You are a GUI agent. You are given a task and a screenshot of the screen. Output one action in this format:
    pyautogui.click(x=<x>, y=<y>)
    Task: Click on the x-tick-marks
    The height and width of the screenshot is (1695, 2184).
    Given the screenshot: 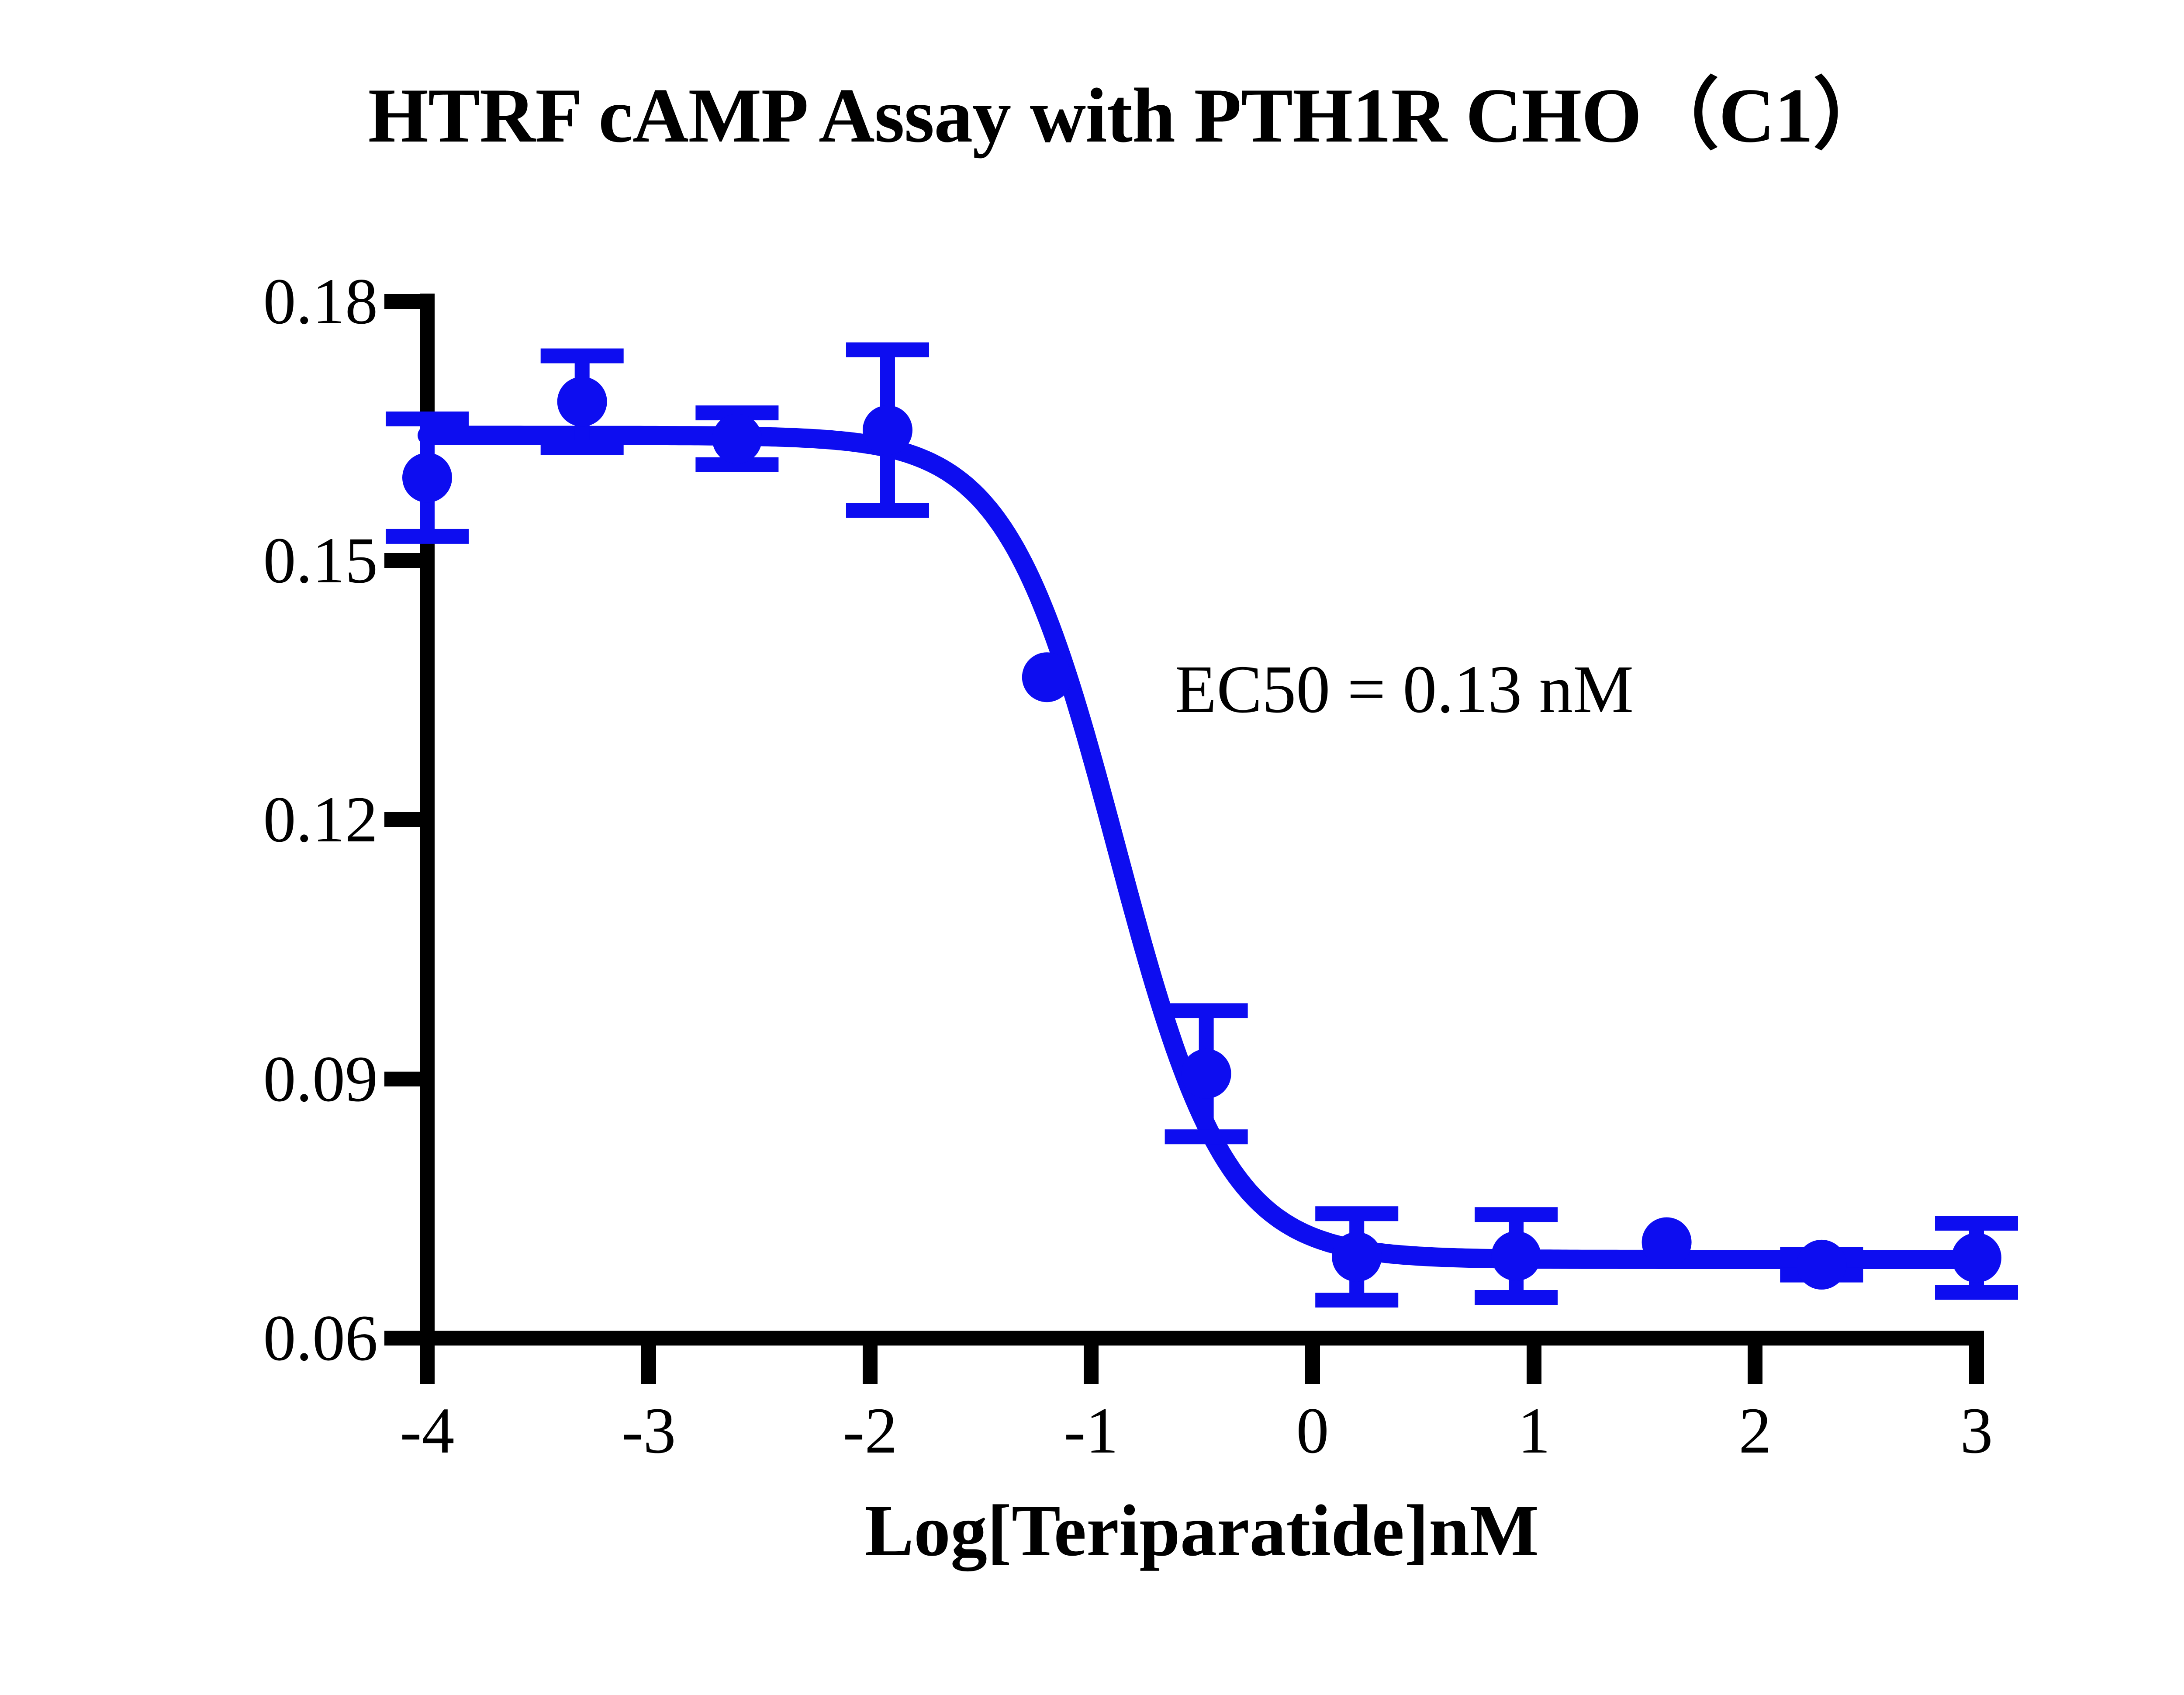 What is the action you would take?
    pyautogui.click(x=1202, y=1361)
    